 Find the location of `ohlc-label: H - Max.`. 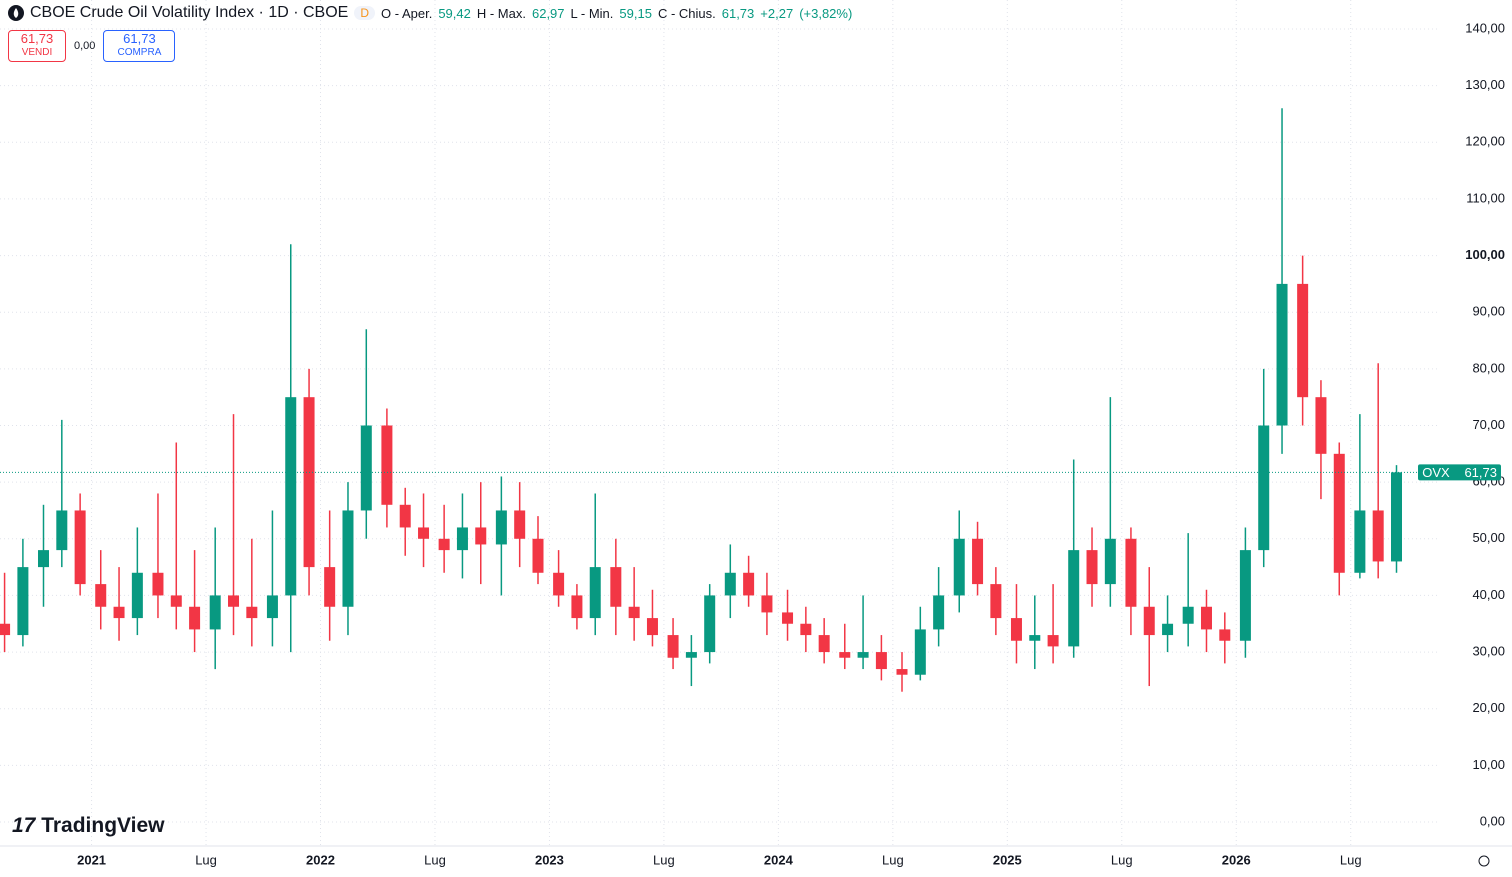

ohlc-label: H - Max. is located at coordinates (501, 13).